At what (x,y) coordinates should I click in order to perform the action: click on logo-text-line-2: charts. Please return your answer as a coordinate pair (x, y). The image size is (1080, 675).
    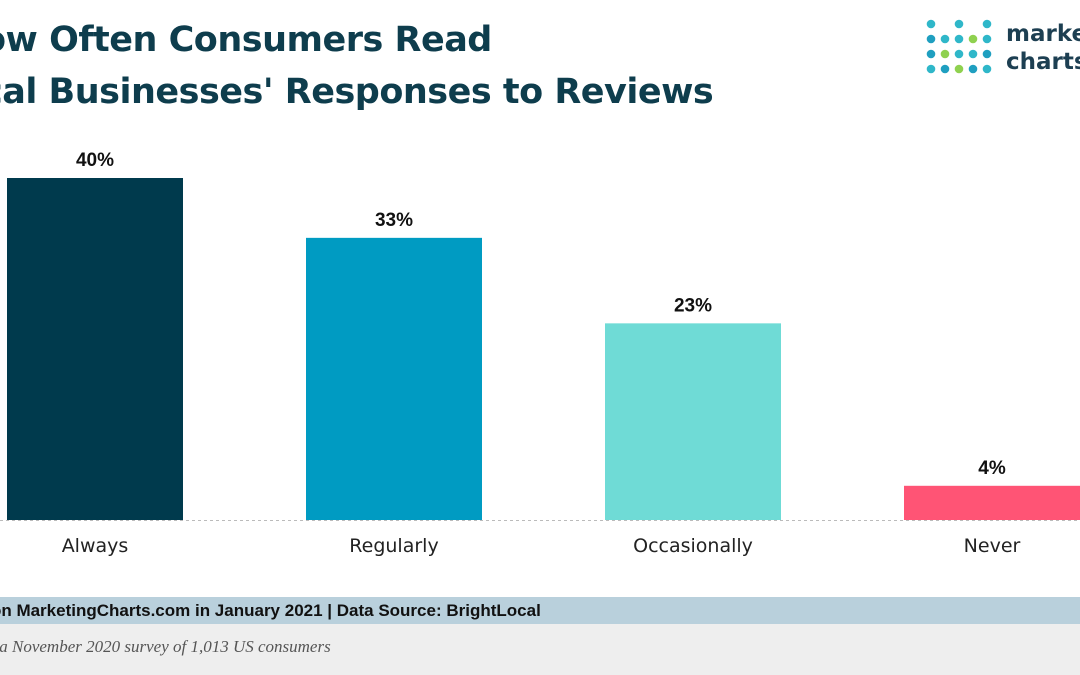
    Looking at the image, I should click on (1043, 62).